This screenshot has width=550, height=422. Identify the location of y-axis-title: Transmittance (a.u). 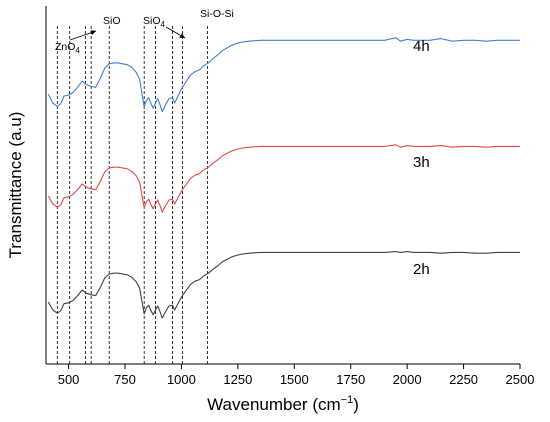
(15, 185).